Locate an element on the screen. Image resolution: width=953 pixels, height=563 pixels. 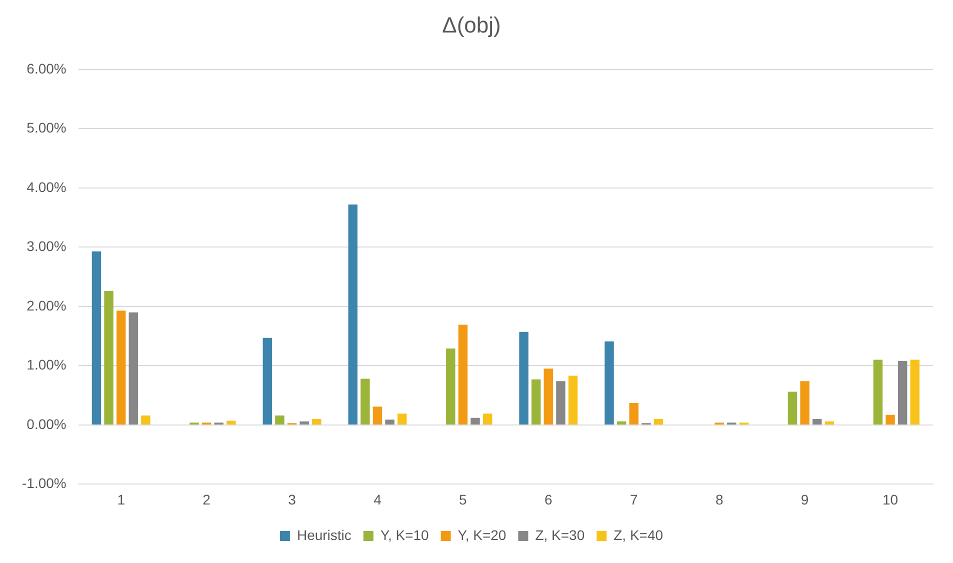
x-tick-label: 2 is located at coordinates (206, 499).